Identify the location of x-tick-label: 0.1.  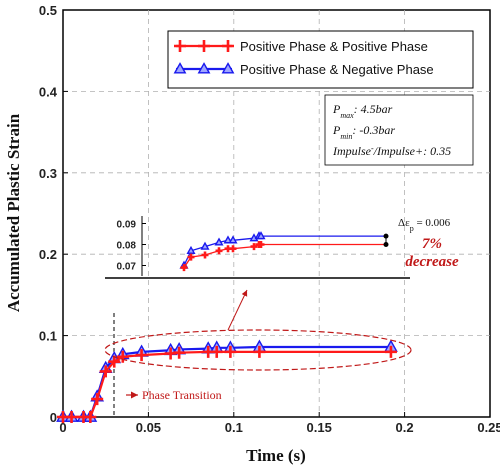
(234, 427).